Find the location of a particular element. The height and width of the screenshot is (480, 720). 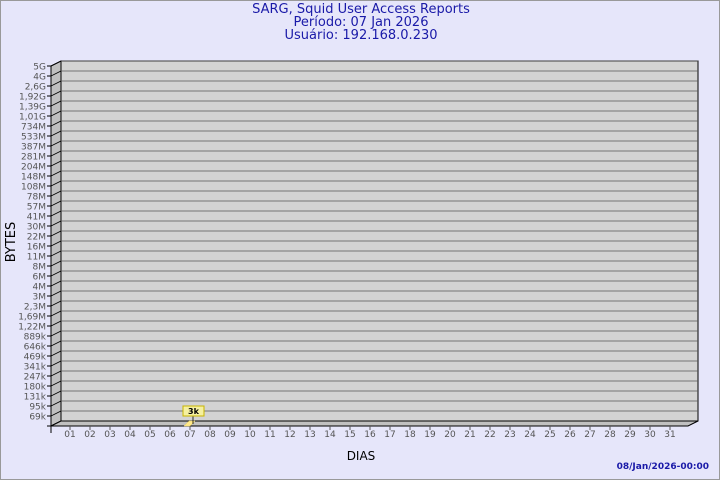

x-tick-label: 09 is located at coordinates (230, 435).